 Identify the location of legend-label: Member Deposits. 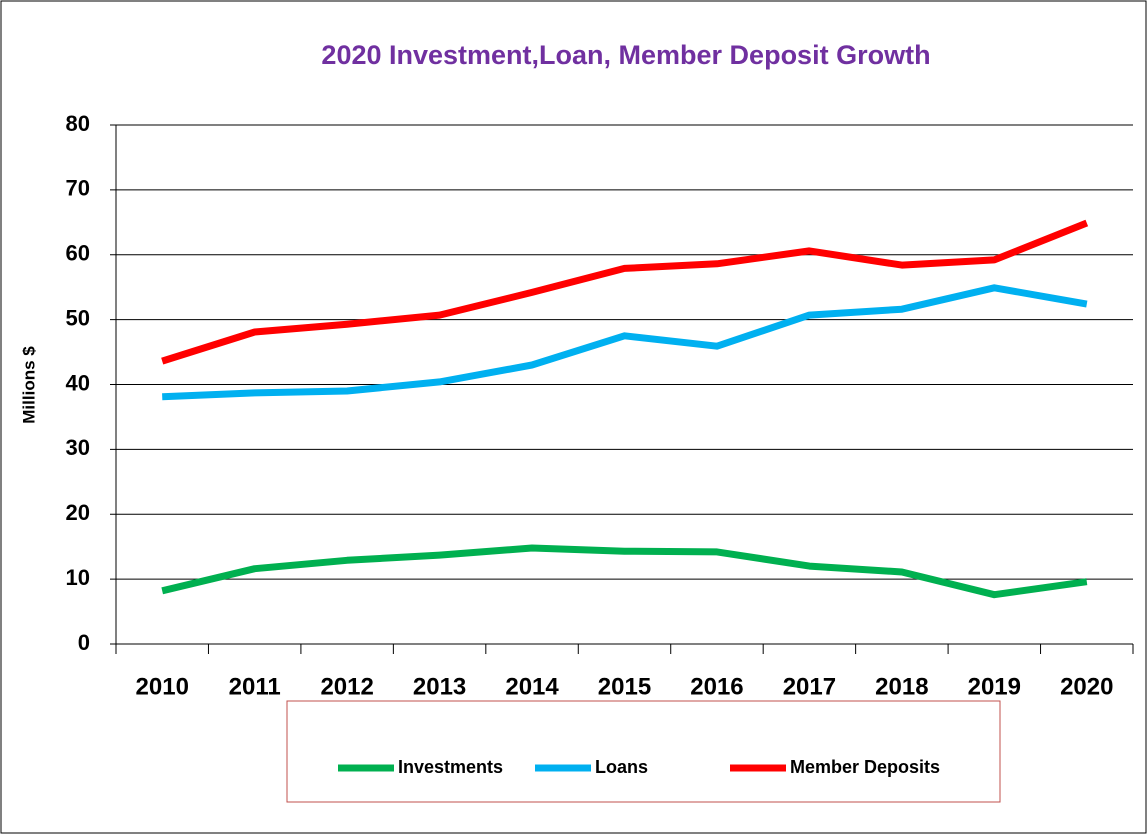
(865, 767).